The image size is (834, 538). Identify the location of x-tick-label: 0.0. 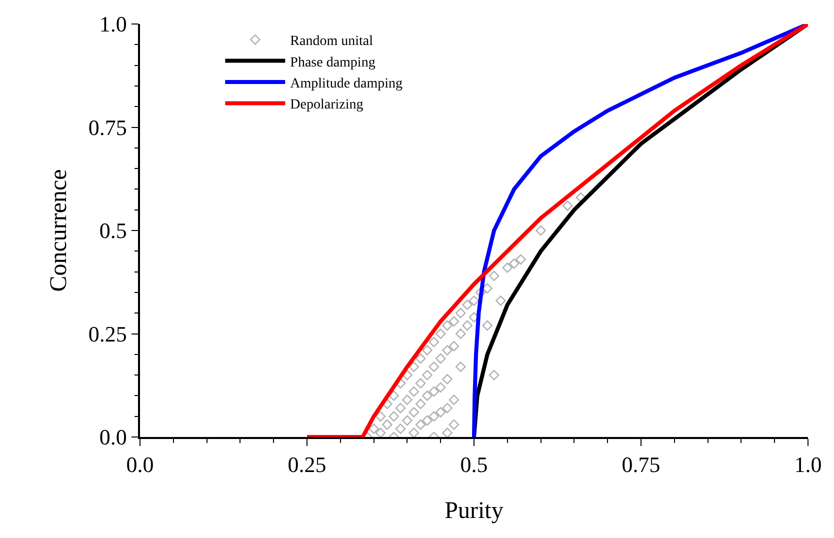
(140, 465).